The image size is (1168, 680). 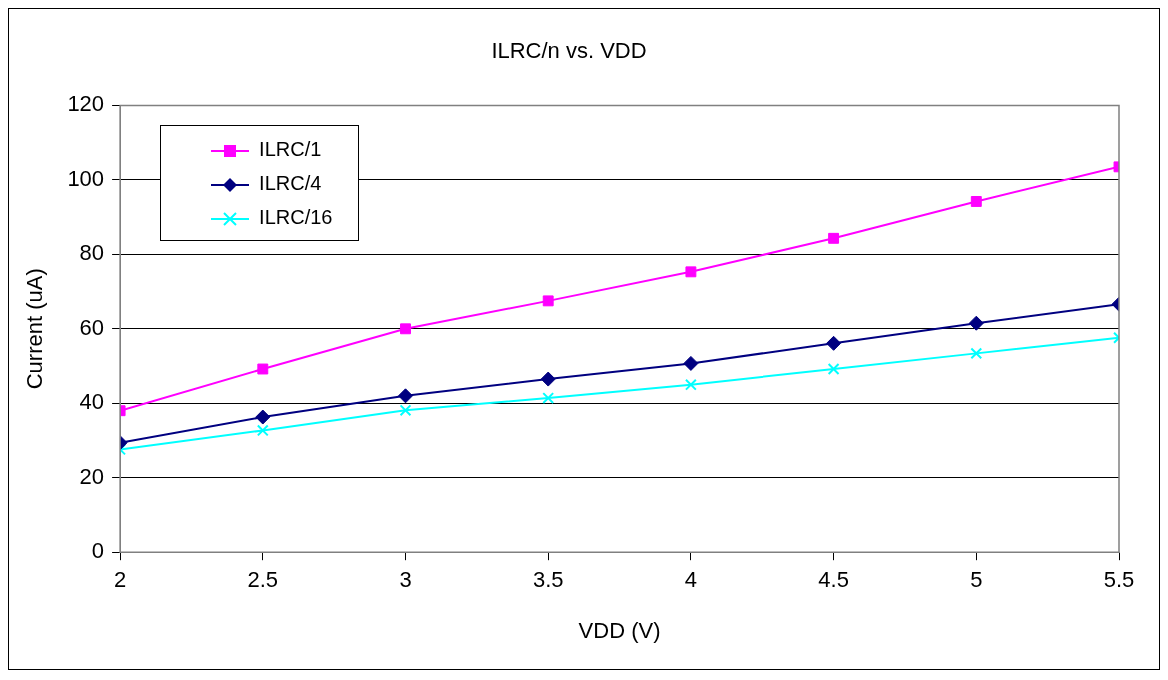 I want to click on x-tick-label: 2.5, so click(x=263, y=580).